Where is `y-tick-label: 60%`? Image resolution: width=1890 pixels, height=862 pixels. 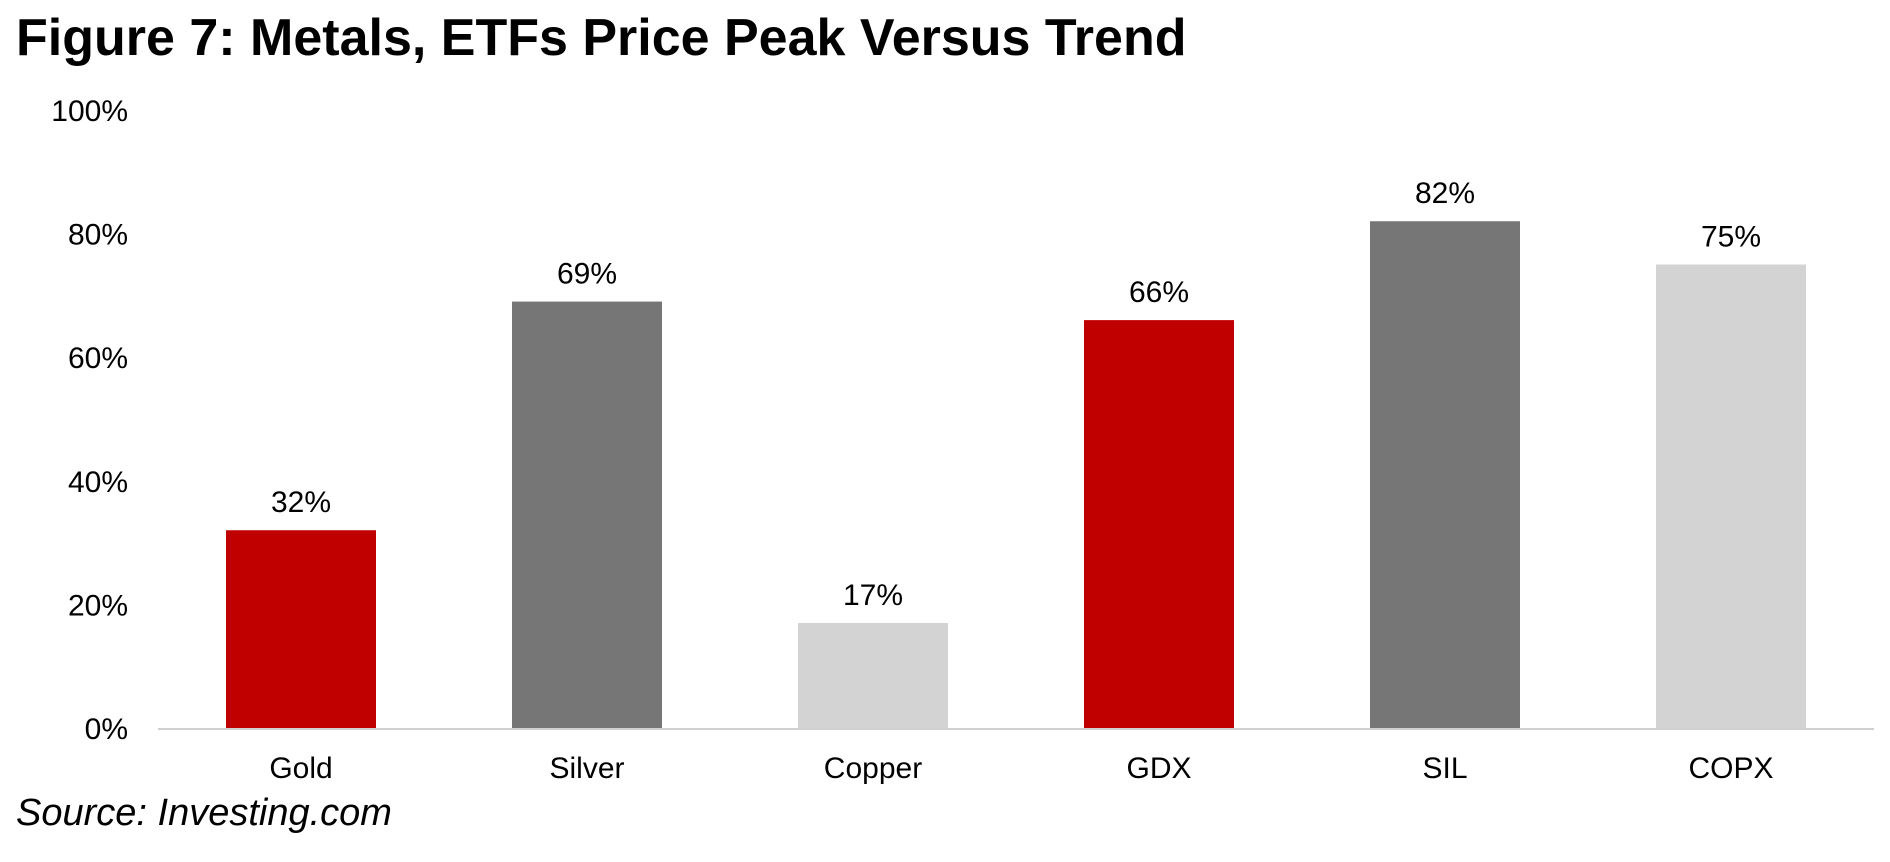 y-tick-label: 60% is located at coordinates (98, 358).